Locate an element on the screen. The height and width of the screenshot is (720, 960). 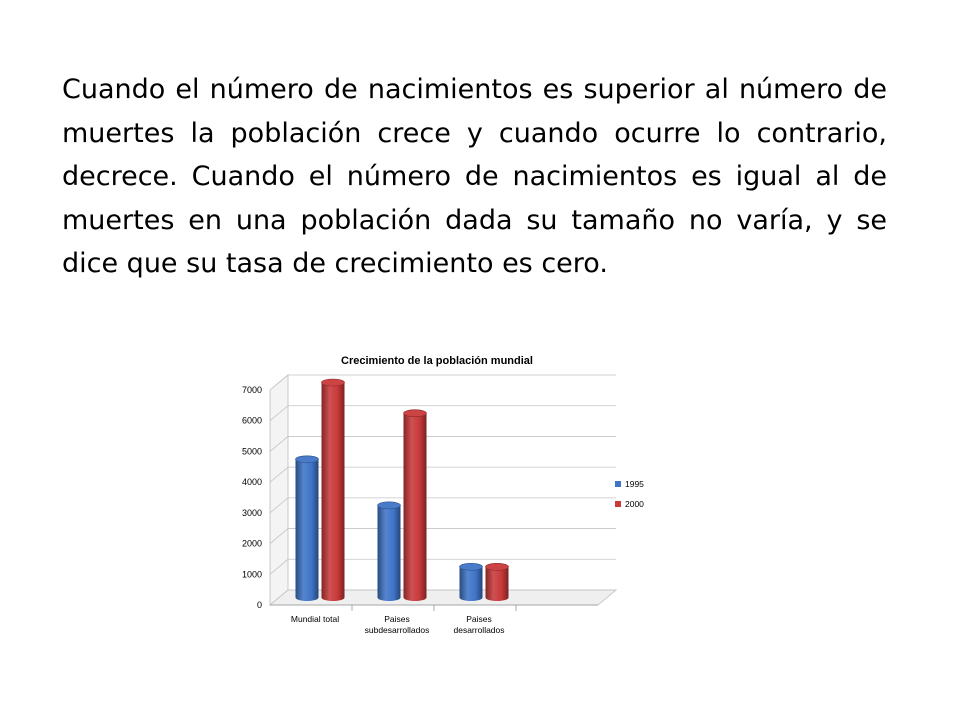
legend-label: 2000 is located at coordinates (634, 504).